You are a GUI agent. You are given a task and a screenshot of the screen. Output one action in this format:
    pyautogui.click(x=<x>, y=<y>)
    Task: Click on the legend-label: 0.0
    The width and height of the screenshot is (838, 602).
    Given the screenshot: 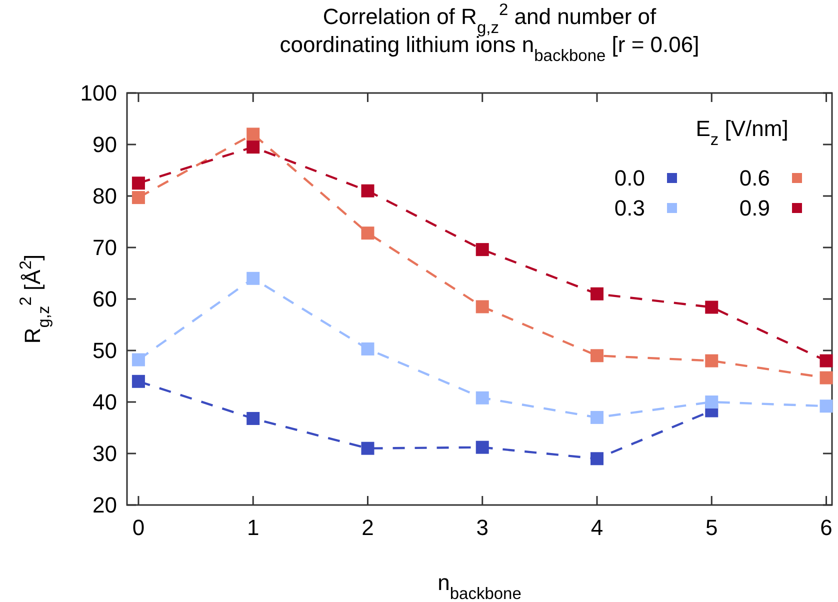 What is the action you would take?
    pyautogui.click(x=629, y=178)
    